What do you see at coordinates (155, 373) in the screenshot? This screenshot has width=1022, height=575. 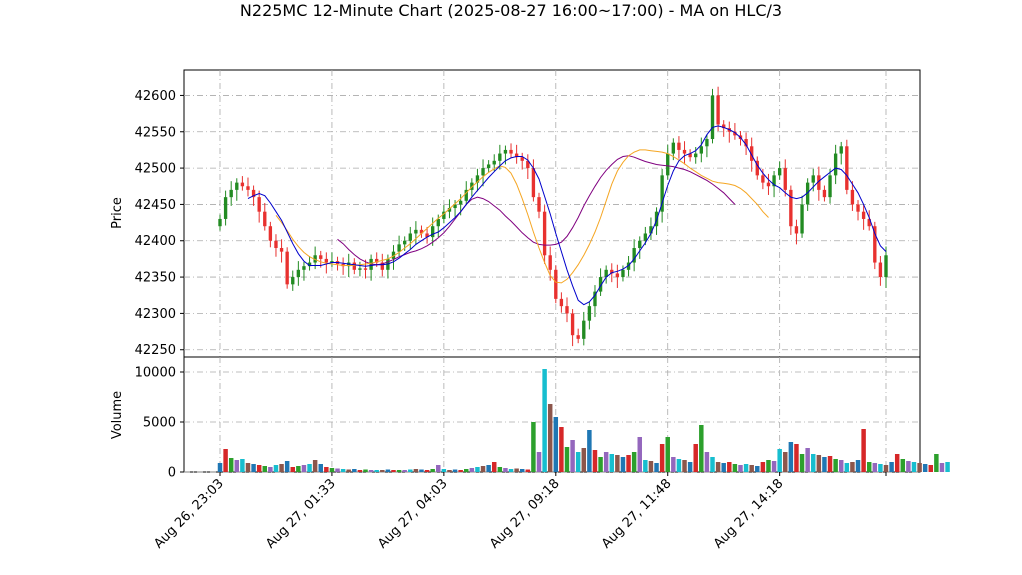 I see `volume-tick-label: 10000` at bounding box center [155, 373].